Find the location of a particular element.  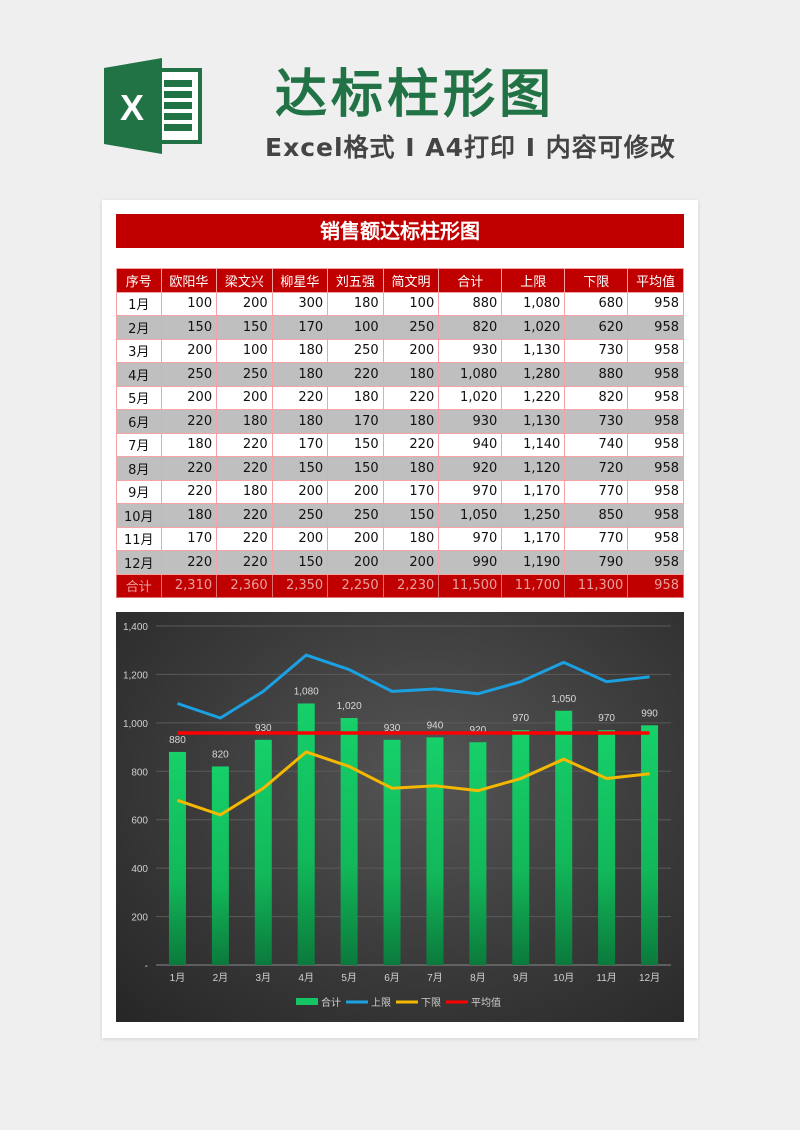

table-cell: 1,190 is located at coordinates (533, 562).